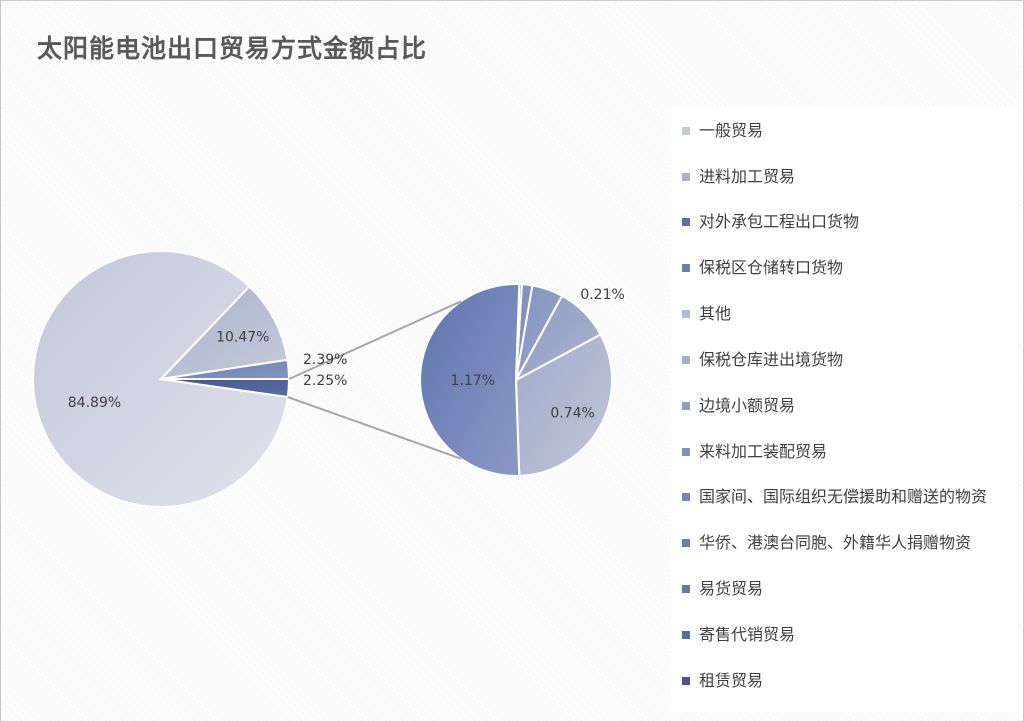  I want to click on legend-label: 国家间、国际组织无偿援助和赠送的物资, so click(843, 496).